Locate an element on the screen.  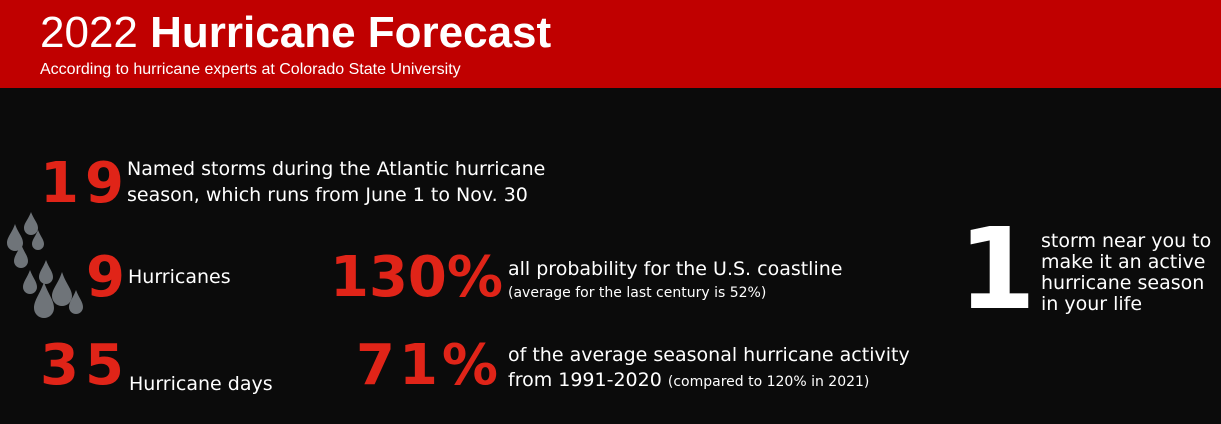
raindrops-icon is located at coordinates (45, 265).